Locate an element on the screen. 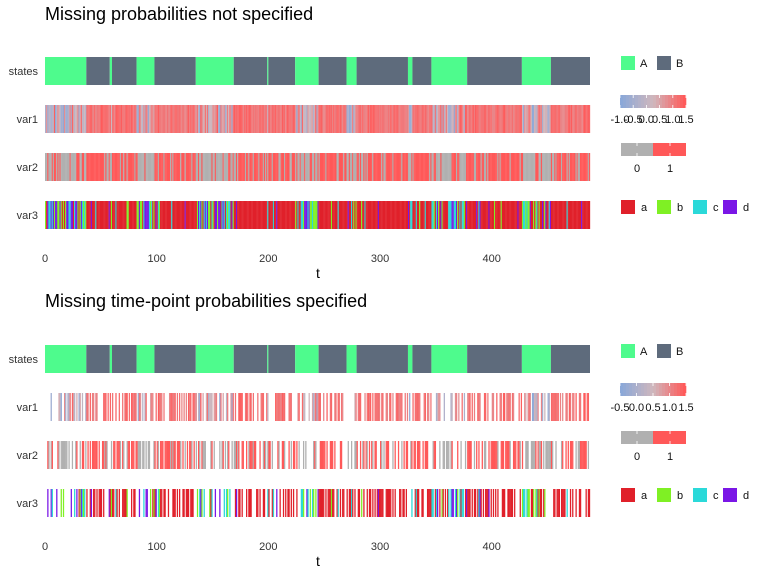  state-segment is located at coordinates (332, 71).